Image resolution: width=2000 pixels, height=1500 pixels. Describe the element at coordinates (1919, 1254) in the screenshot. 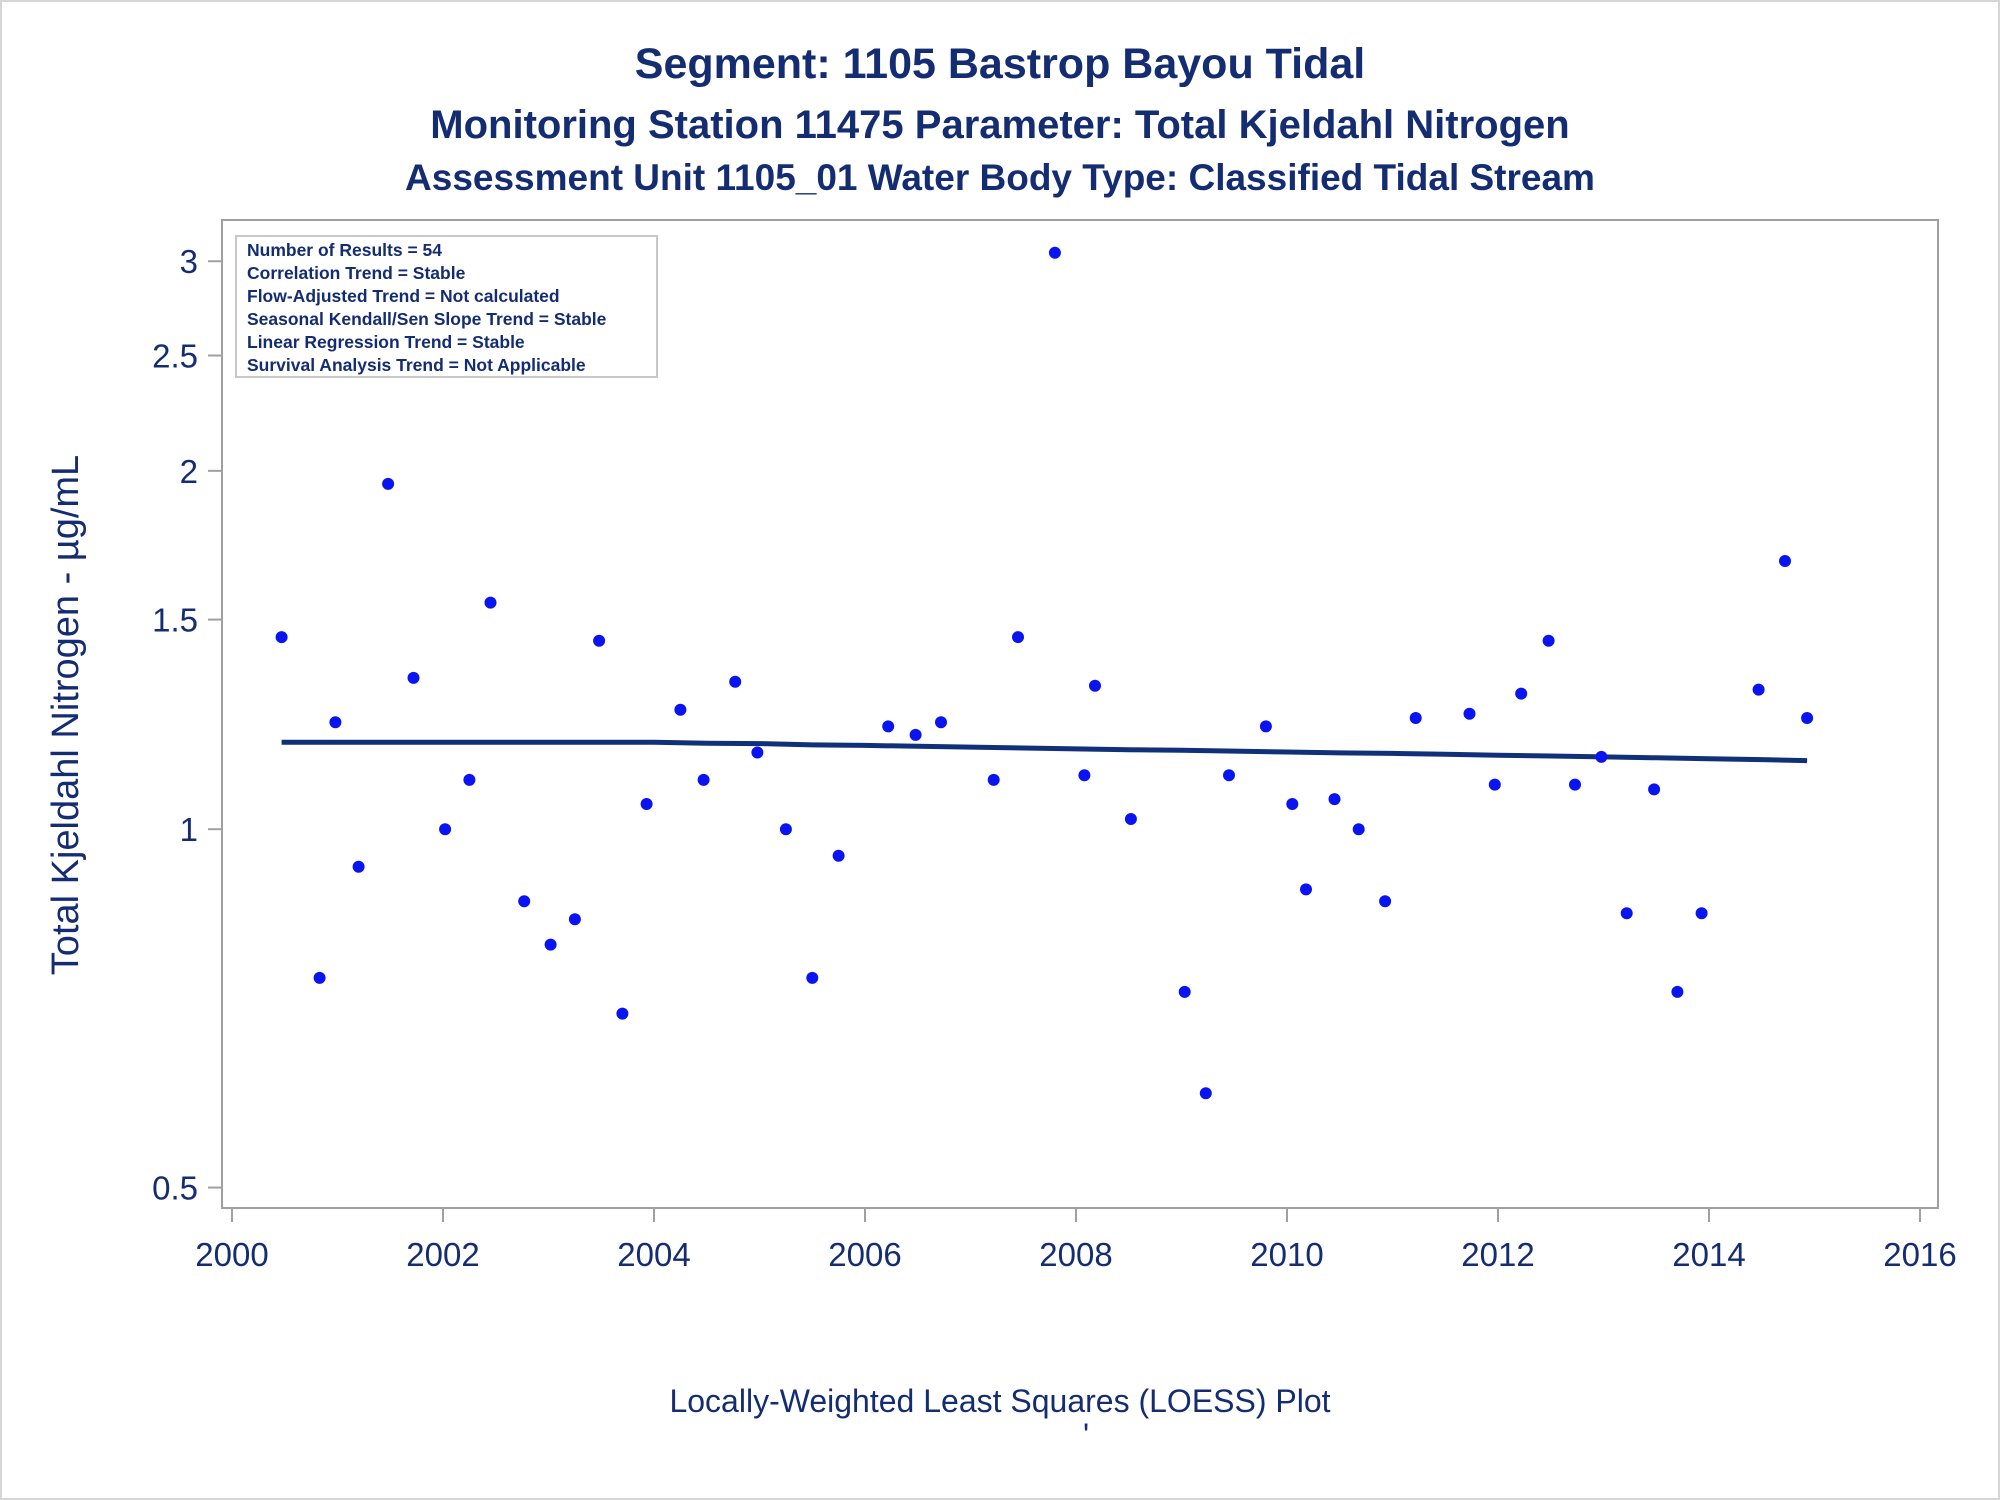

I see `x-tick-label: 2016` at that location.